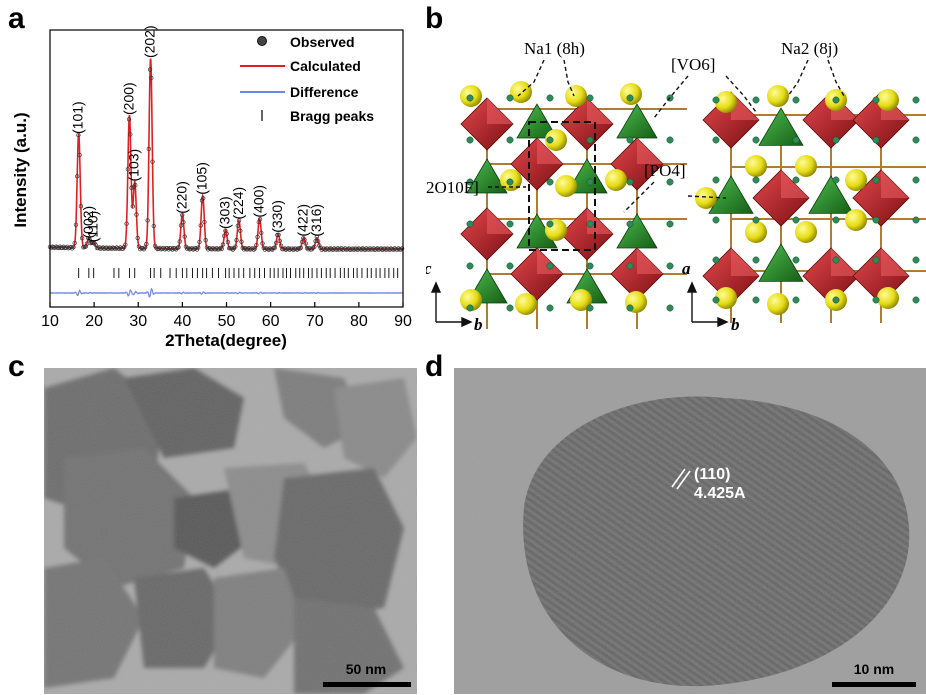  I want to click on axis-label-a: a, so click(686, 268).